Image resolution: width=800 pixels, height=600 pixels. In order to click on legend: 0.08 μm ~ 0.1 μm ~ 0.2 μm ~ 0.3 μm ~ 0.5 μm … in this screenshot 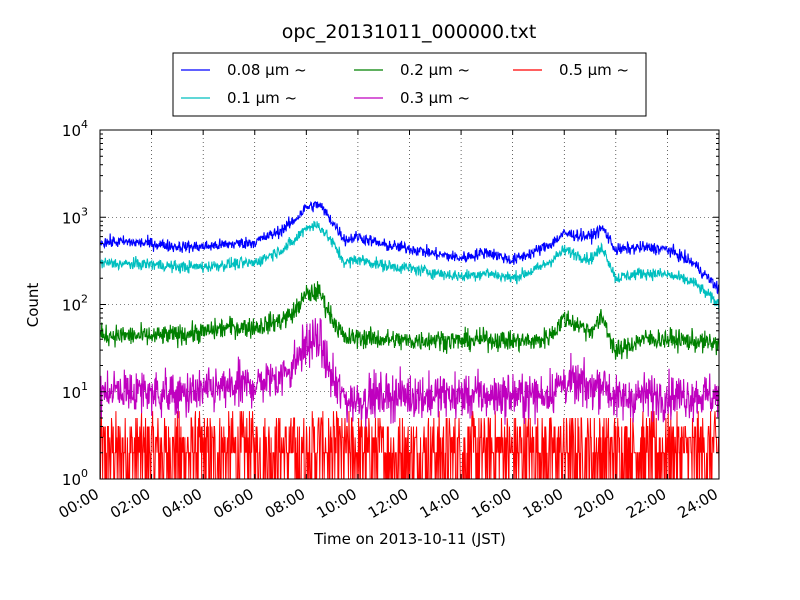, I will do `click(409, 84)`.